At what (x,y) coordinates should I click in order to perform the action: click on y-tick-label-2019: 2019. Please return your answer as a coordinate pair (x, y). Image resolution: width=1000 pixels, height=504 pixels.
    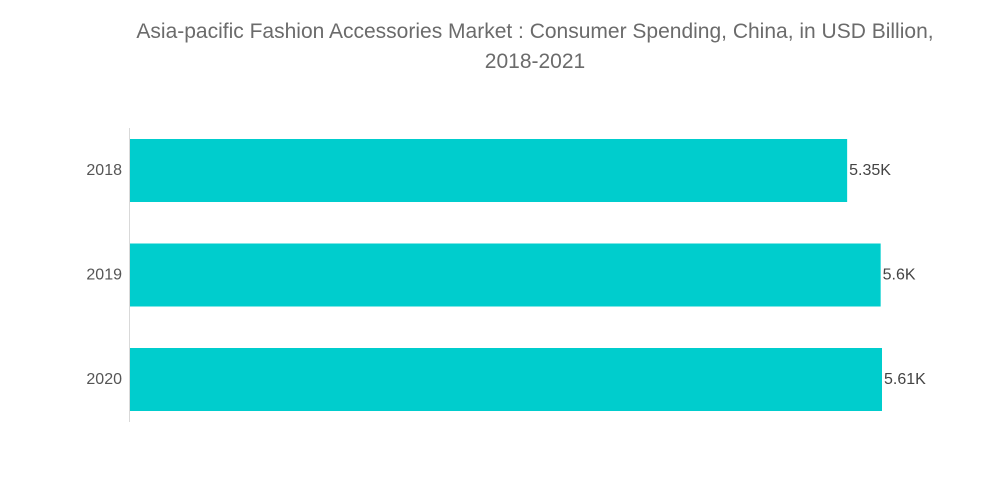
    Looking at the image, I should click on (104, 275).